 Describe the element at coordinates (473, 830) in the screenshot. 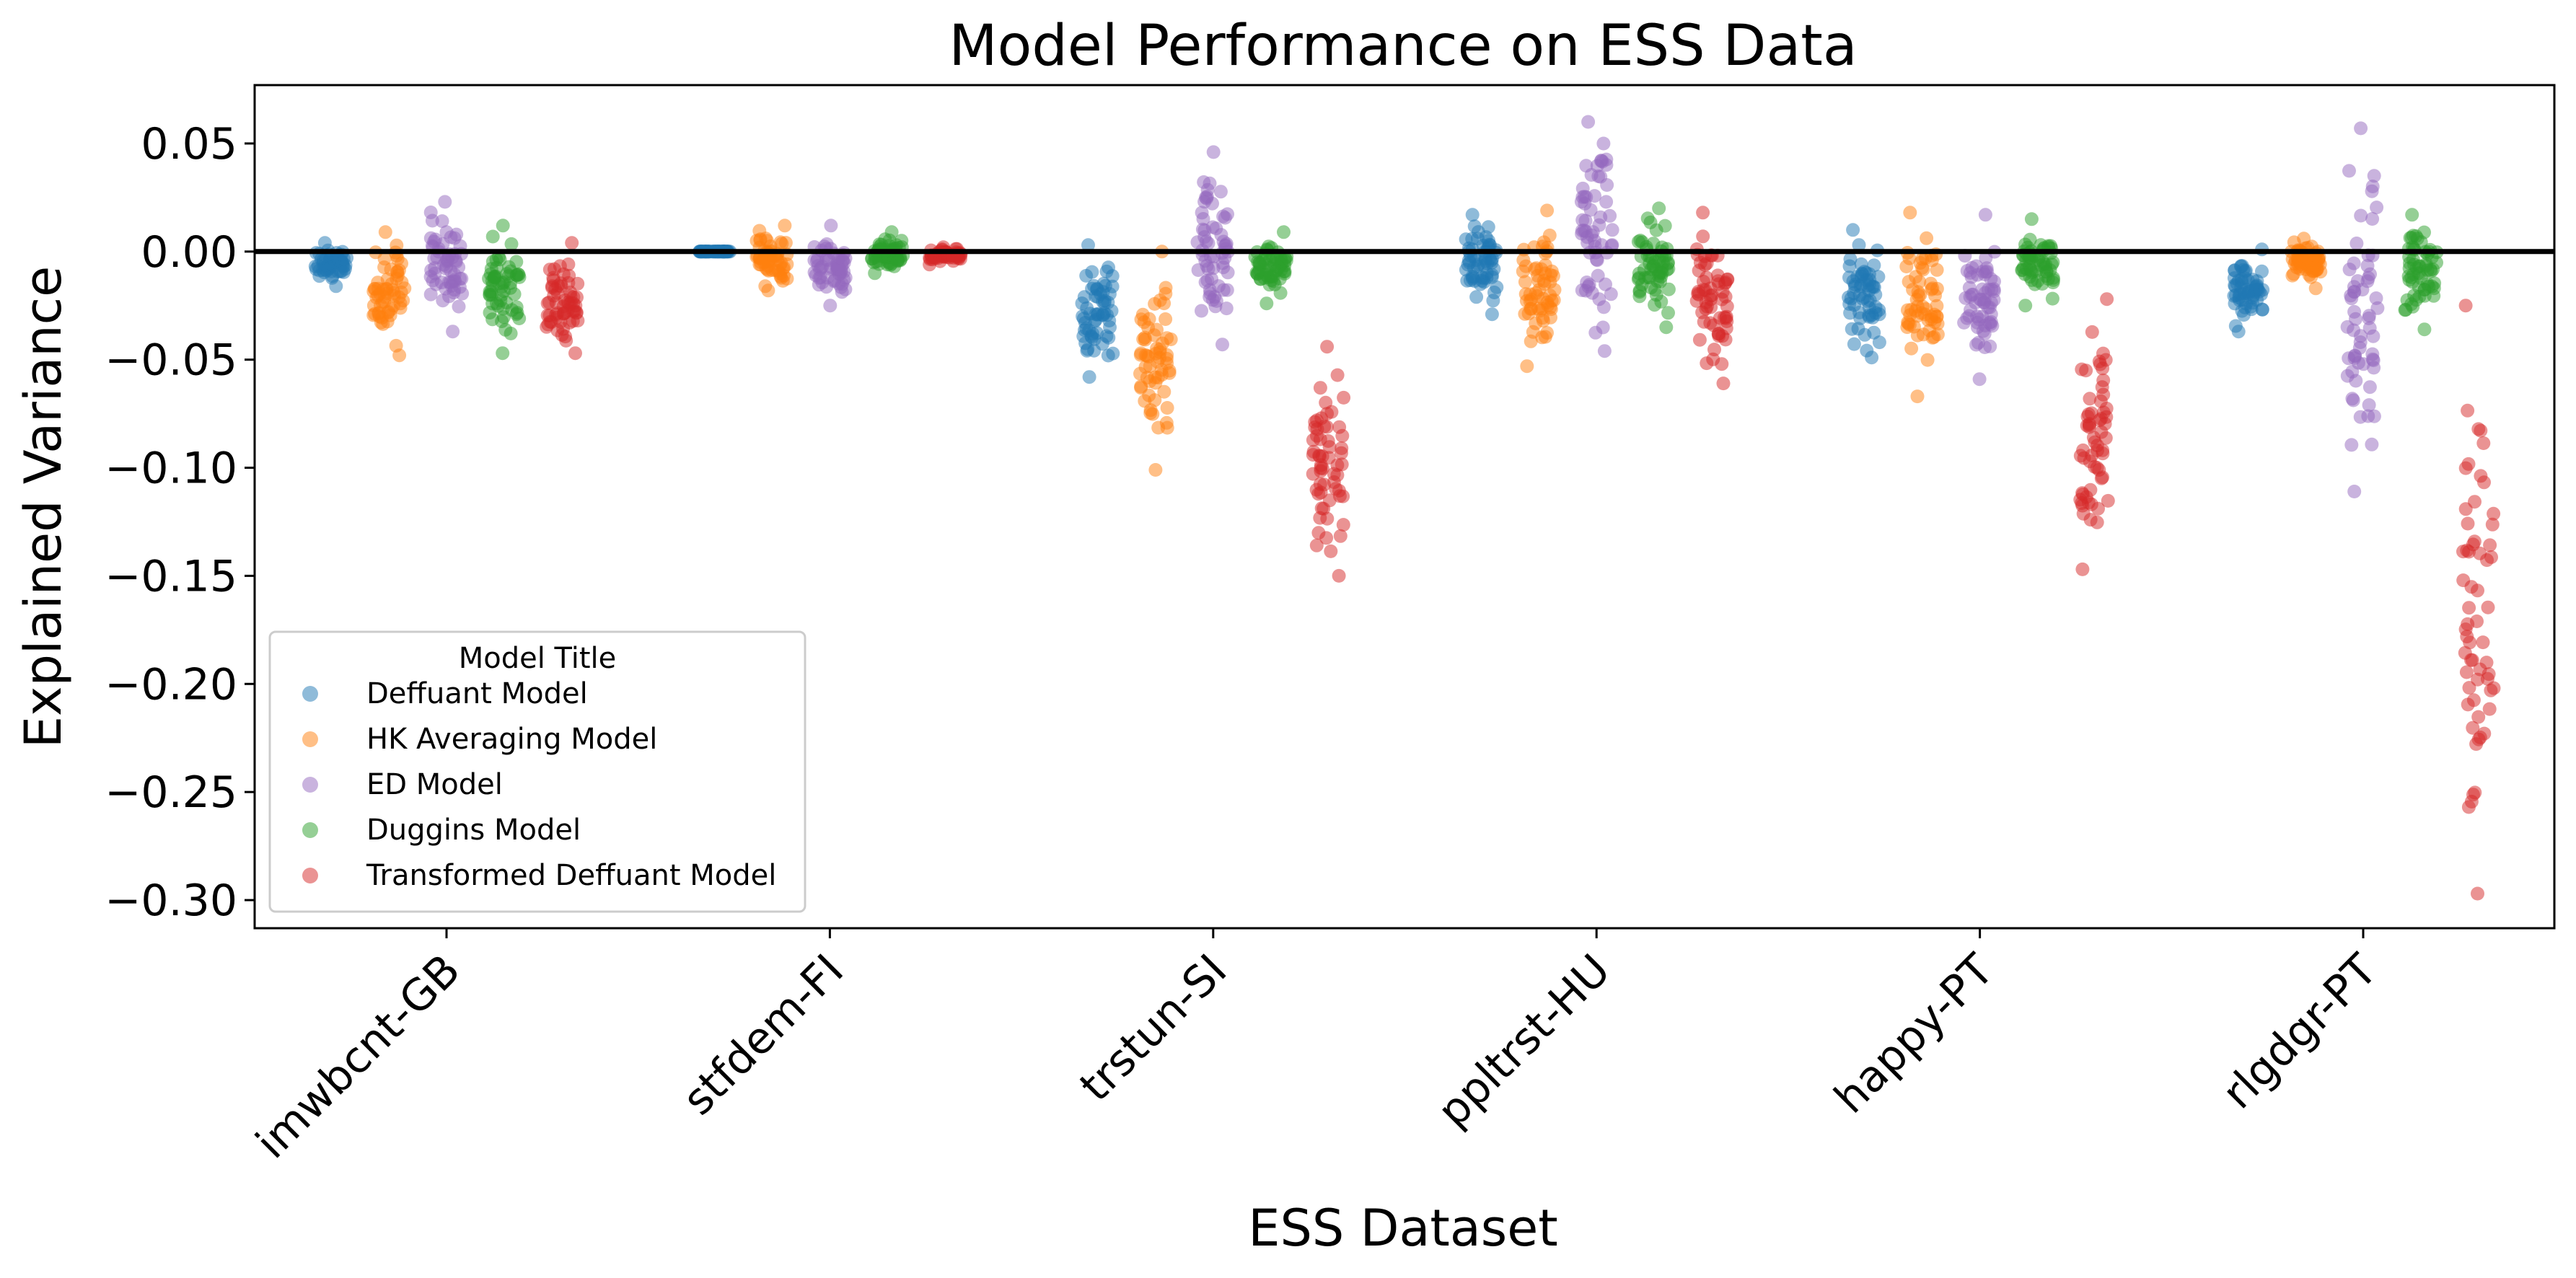

I see `legend-item-label: Duggins Model` at that location.